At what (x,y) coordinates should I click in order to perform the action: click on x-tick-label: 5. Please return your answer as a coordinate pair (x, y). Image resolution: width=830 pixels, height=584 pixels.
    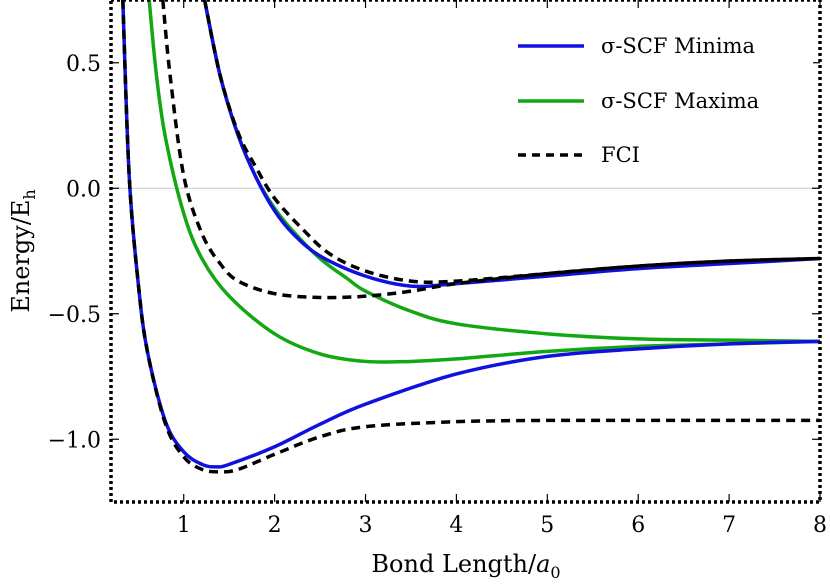
    Looking at the image, I should click on (547, 525).